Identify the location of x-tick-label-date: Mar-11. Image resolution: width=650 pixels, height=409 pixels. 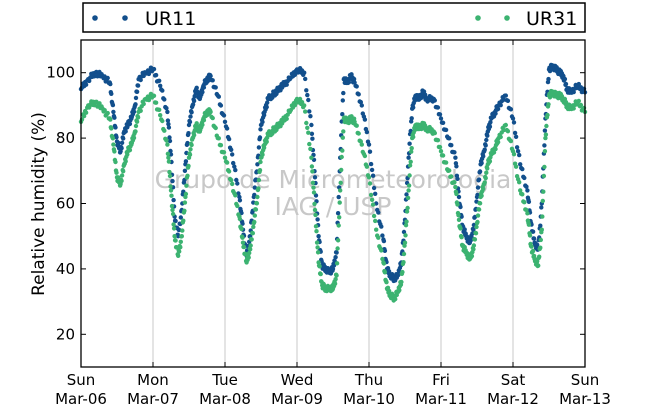
(441, 399).